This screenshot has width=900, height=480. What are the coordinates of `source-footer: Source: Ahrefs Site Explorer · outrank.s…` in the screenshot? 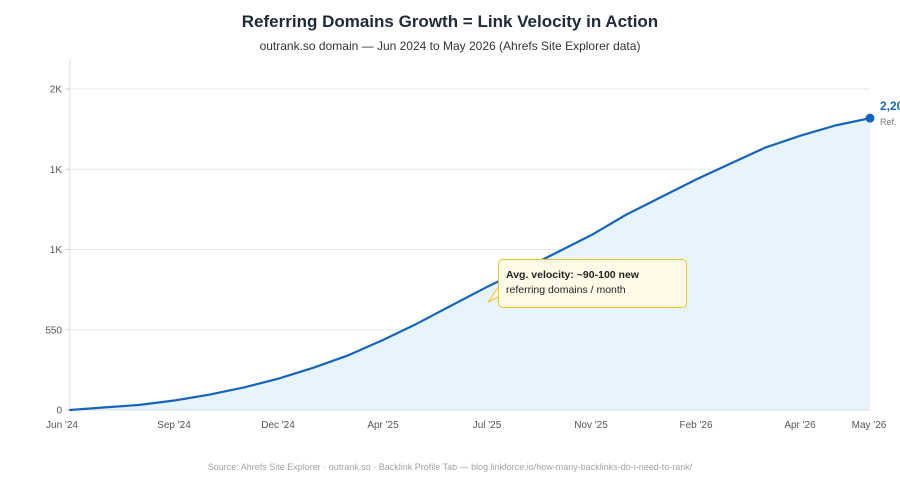 It's located at (450, 467).